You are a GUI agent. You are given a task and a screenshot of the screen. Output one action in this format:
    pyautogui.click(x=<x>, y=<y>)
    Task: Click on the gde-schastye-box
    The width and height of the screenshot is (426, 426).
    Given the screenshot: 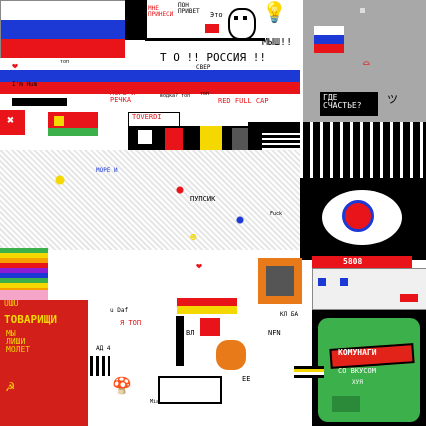 What is the action you would take?
    pyautogui.click(x=349, y=104)
    